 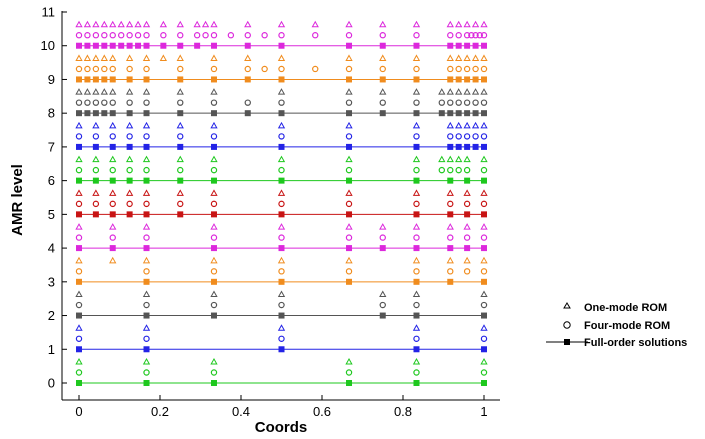 What do you see at coordinates (51, 248) in the screenshot?
I see `y-tick-label: 4` at bounding box center [51, 248].